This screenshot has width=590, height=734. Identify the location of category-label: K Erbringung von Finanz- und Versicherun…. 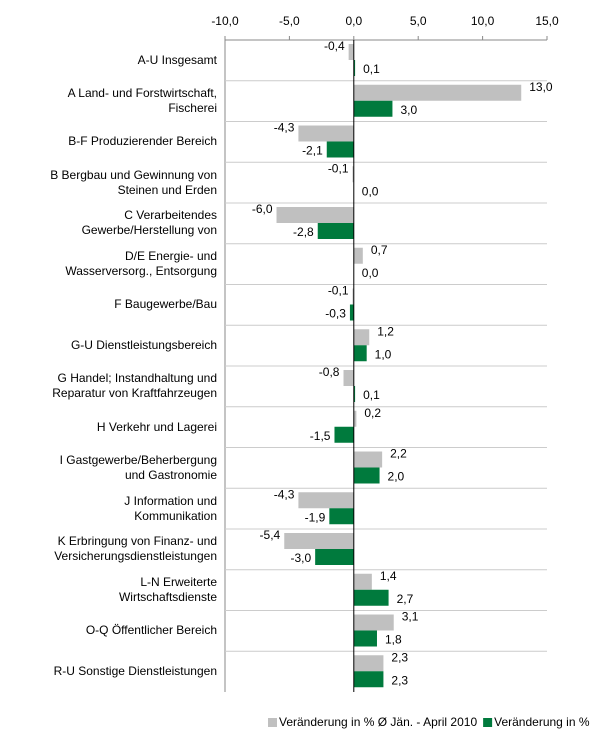
(135, 549).